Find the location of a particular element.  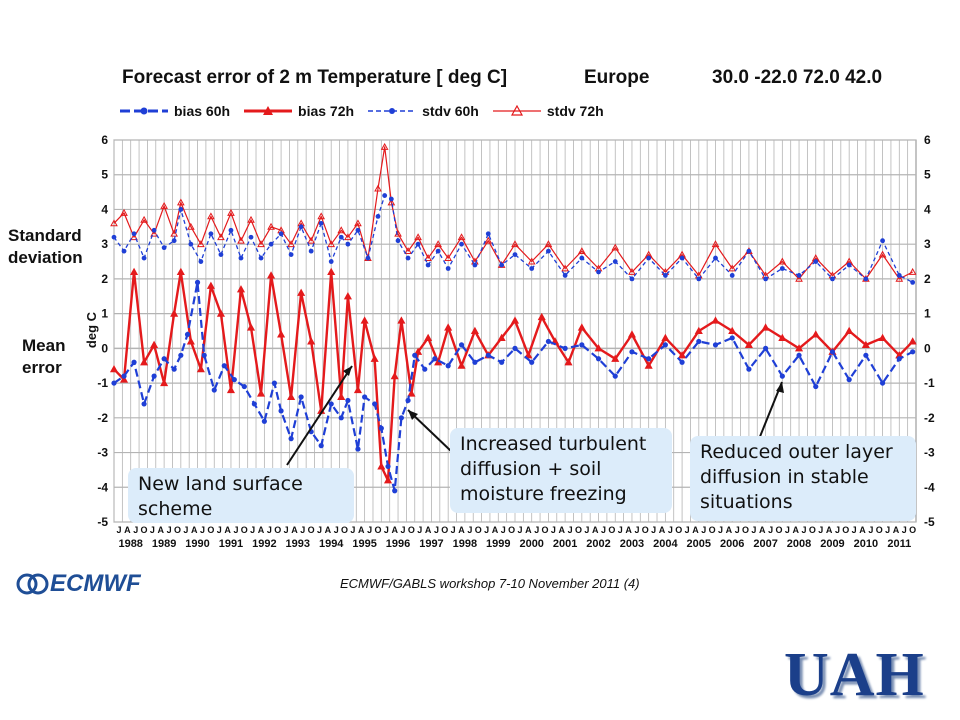

x-year-tick-label: 1992 is located at coordinates (264, 544).